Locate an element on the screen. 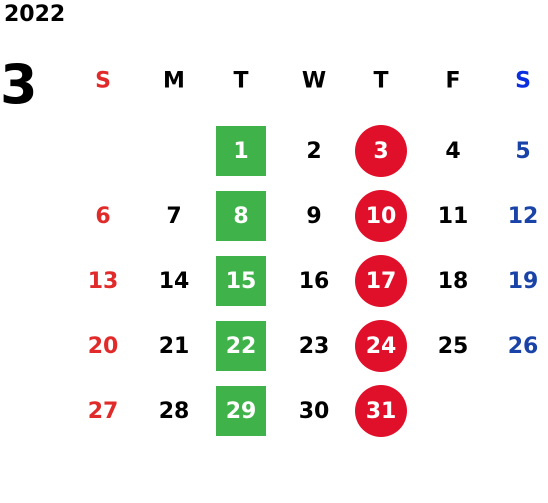  day-cell: 18 is located at coordinates (453, 281).